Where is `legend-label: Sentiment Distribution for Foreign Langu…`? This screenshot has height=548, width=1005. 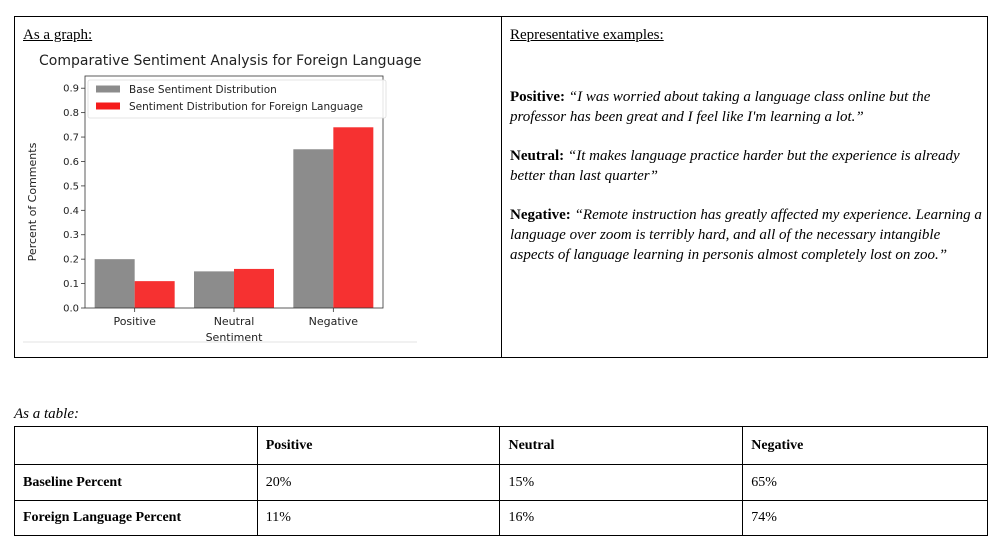 legend-label: Sentiment Distribution for Foreign Langu… is located at coordinates (246, 107).